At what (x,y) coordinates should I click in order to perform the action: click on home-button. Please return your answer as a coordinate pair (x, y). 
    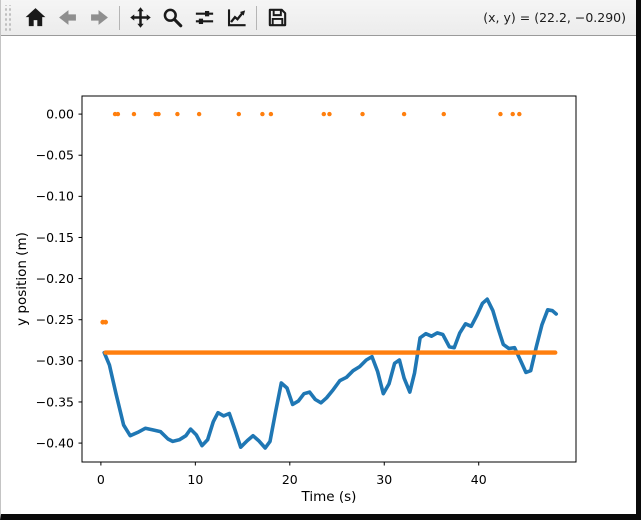
    Looking at the image, I should click on (35, 18).